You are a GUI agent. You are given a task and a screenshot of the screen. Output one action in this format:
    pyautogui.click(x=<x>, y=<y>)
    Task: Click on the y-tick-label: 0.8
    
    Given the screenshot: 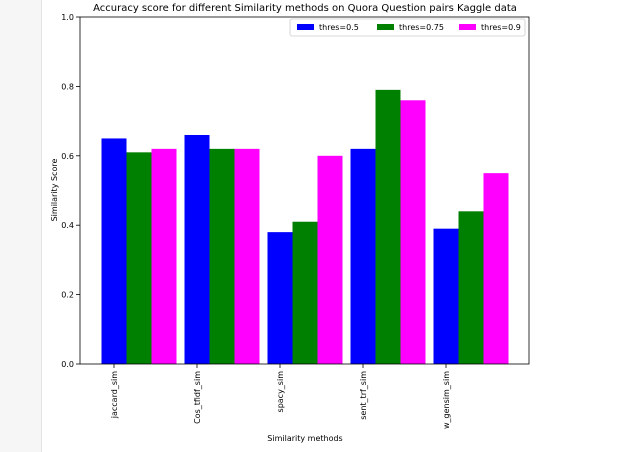 What is the action you would take?
    pyautogui.click(x=67, y=86)
    